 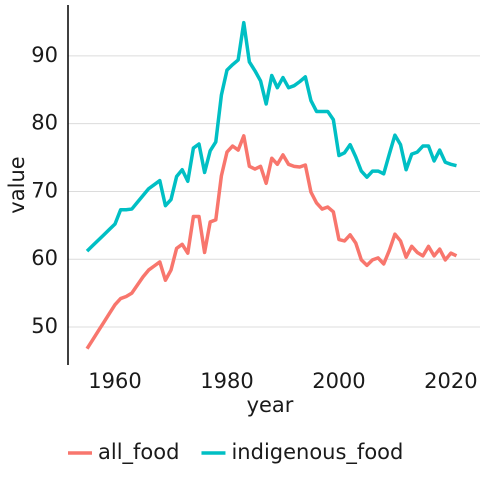 What do you see at coordinates (114, 381) in the screenshot?
I see `x-tick-label: 1960` at bounding box center [114, 381].